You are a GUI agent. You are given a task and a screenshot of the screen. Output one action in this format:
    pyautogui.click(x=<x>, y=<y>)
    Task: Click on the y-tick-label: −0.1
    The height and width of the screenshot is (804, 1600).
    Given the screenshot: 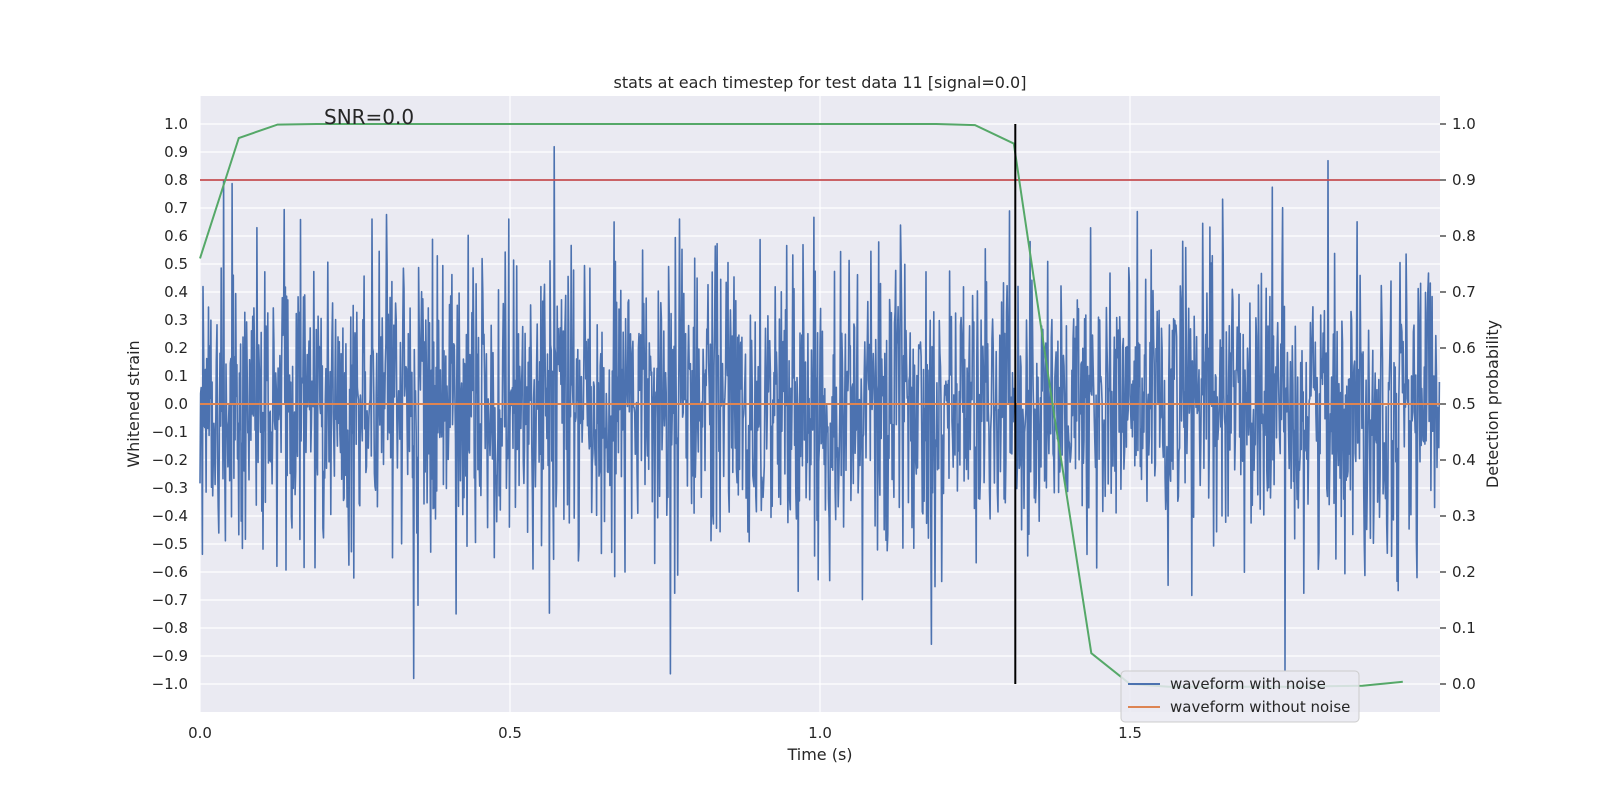 What is the action you would take?
    pyautogui.click(x=170, y=432)
    